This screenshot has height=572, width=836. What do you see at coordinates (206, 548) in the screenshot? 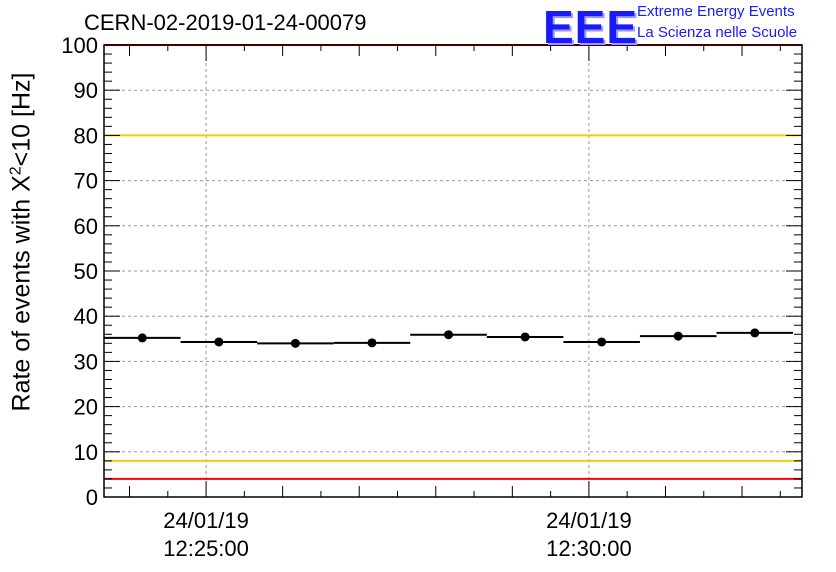
I see `x-tick-label-time: 12:25:00` at bounding box center [206, 548].